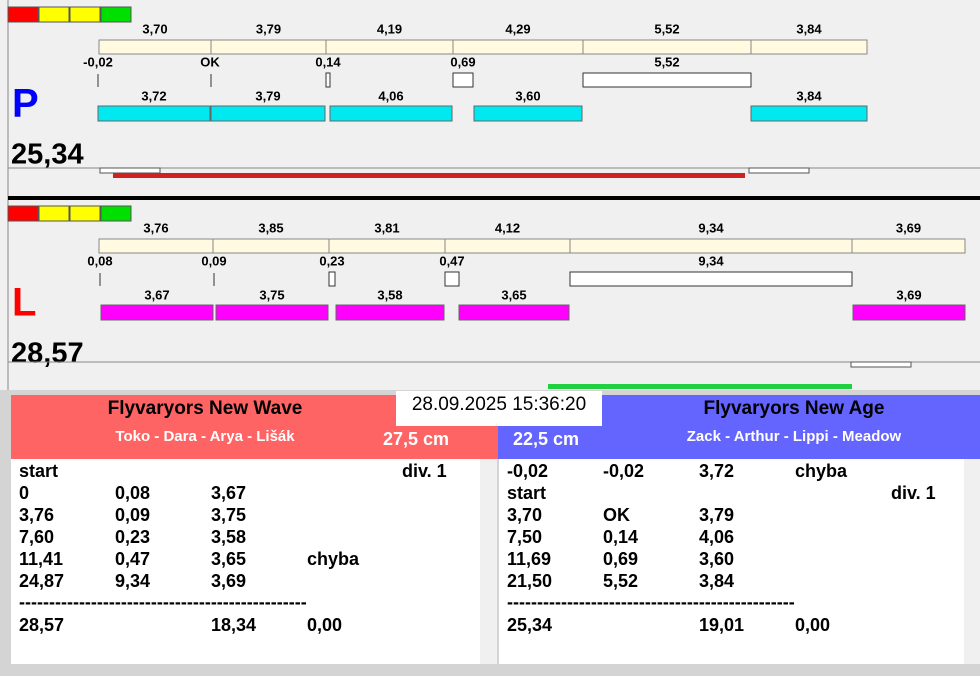 The image size is (980, 676). What do you see at coordinates (154, 28) in the screenshot?
I see `segment-label: 3,70` at bounding box center [154, 28].